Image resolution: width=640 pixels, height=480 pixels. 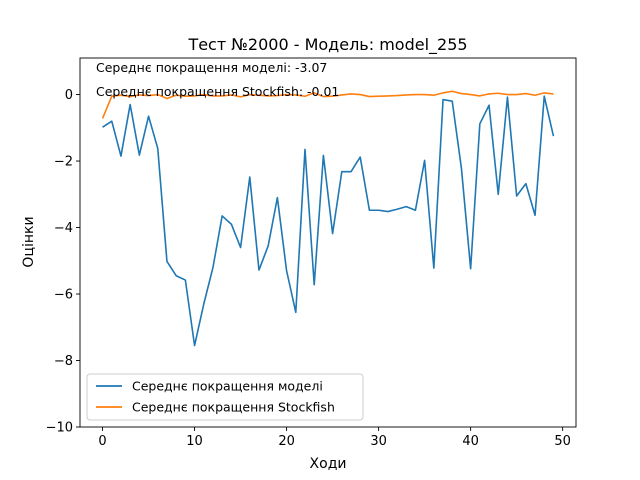 What do you see at coordinates (69, 95) in the screenshot?
I see `y-tick-label: 0` at bounding box center [69, 95].